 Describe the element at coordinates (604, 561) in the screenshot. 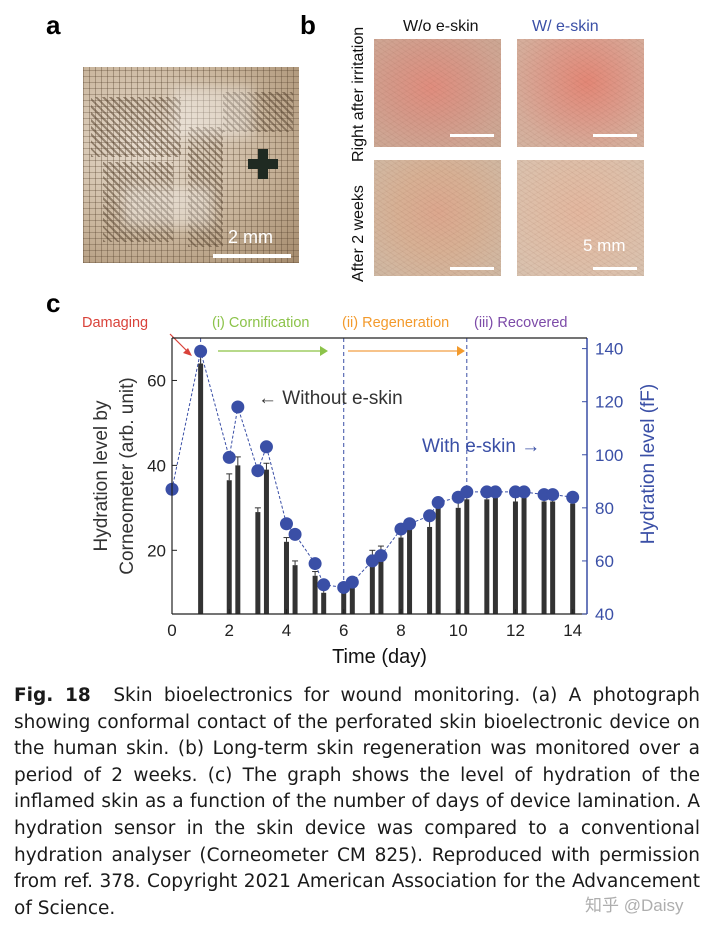

I see `y-right-tick-label: 60` at that location.